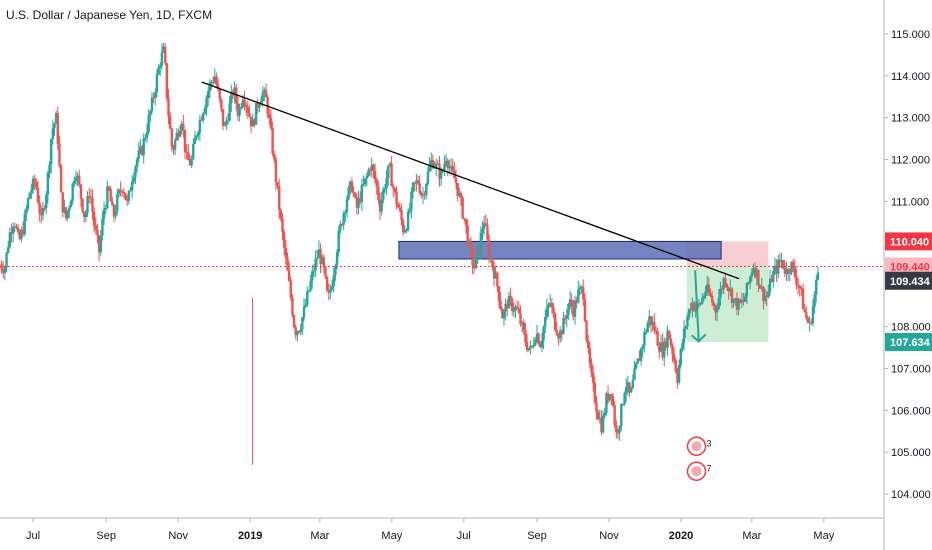 This screenshot has width=932, height=550. I want to click on resistance-zone, so click(560, 250).